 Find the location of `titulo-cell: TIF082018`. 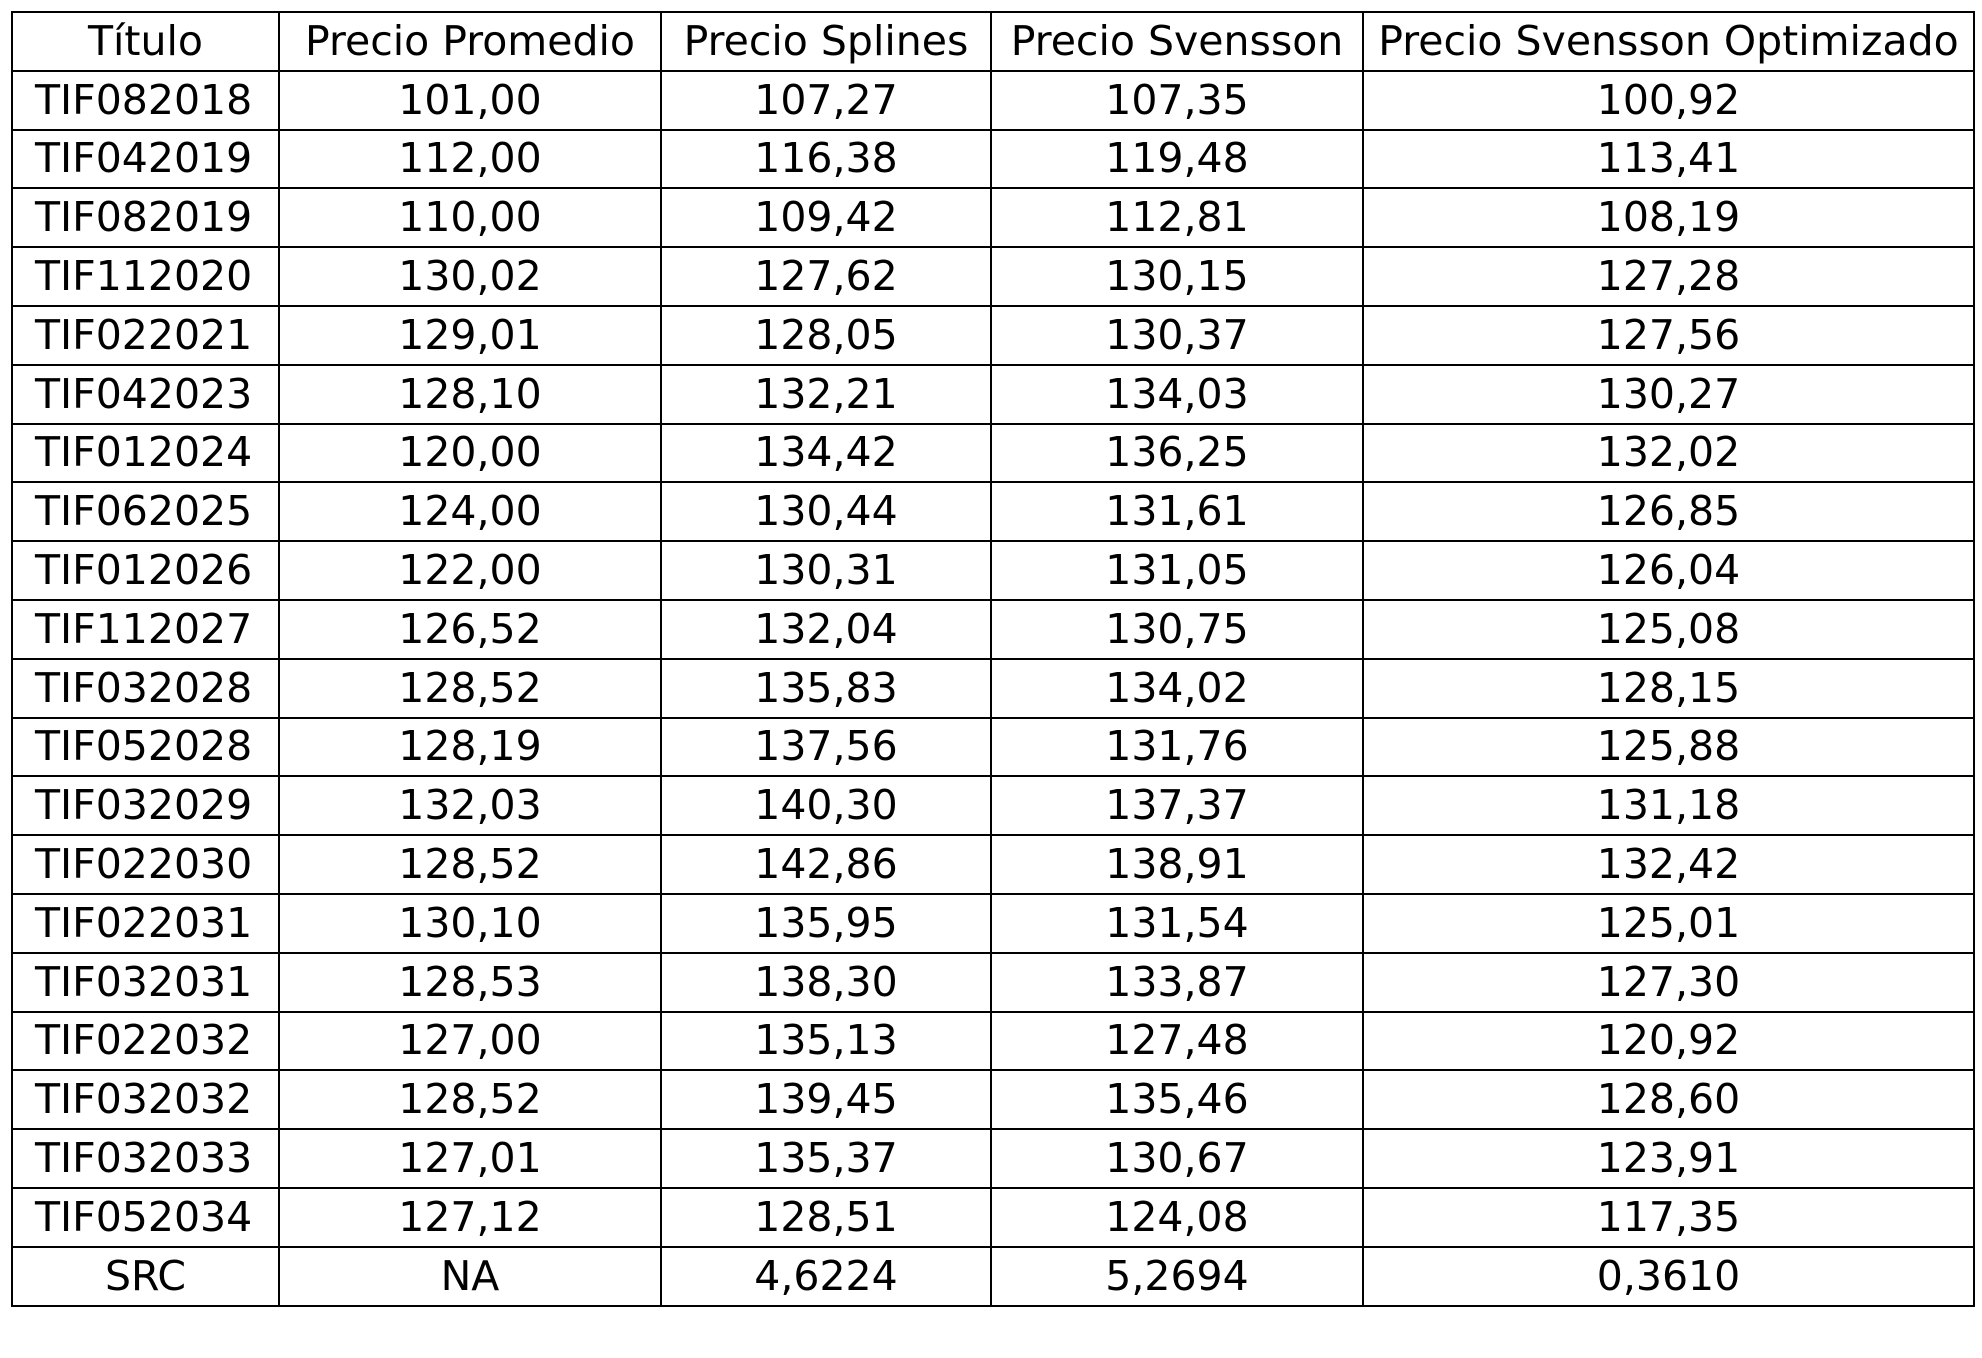

titulo-cell: TIF082018 is located at coordinates (145, 100).